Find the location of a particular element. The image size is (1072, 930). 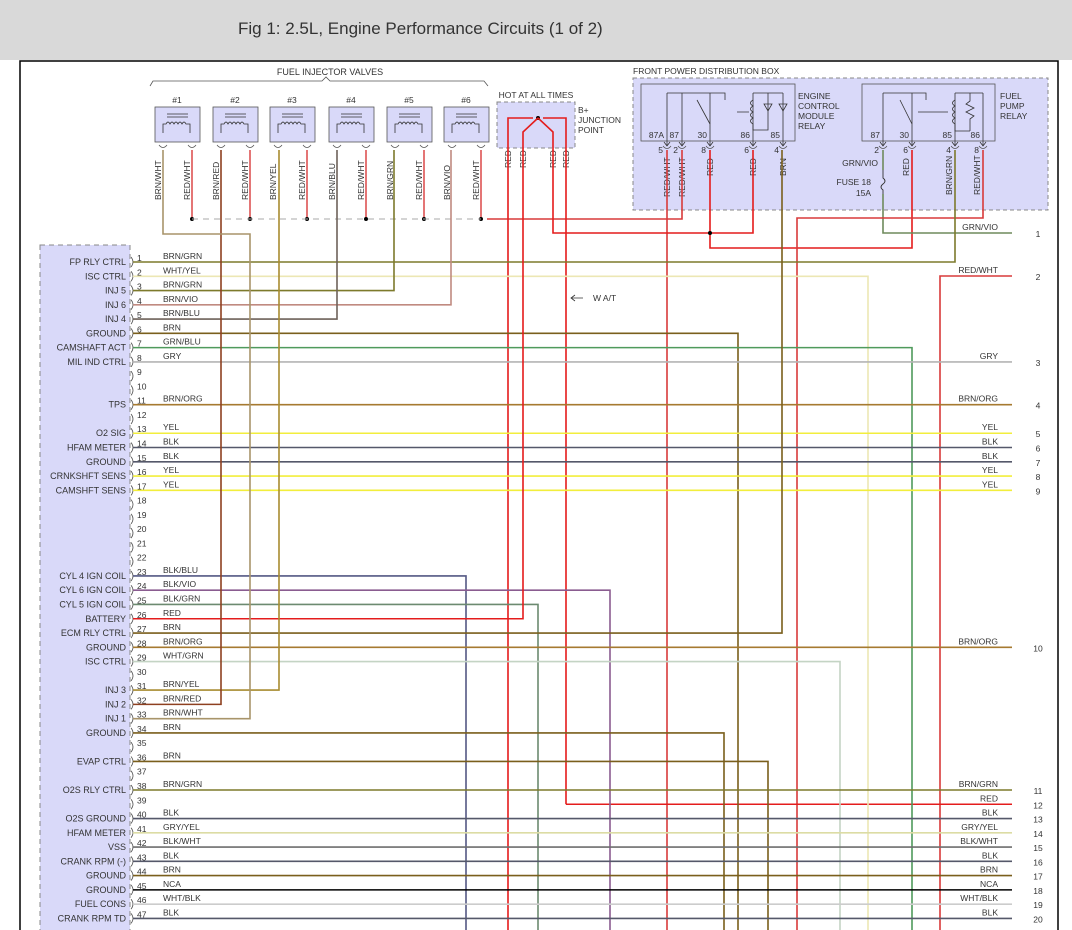

ecm-wire-label: NCA is located at coordinates (172, 884).